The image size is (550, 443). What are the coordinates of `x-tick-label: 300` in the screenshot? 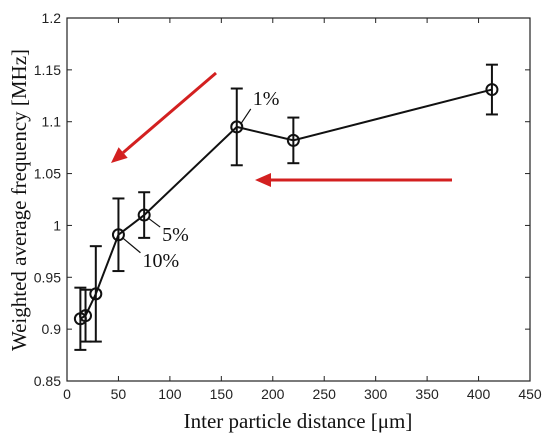 It's located at (376, 394).